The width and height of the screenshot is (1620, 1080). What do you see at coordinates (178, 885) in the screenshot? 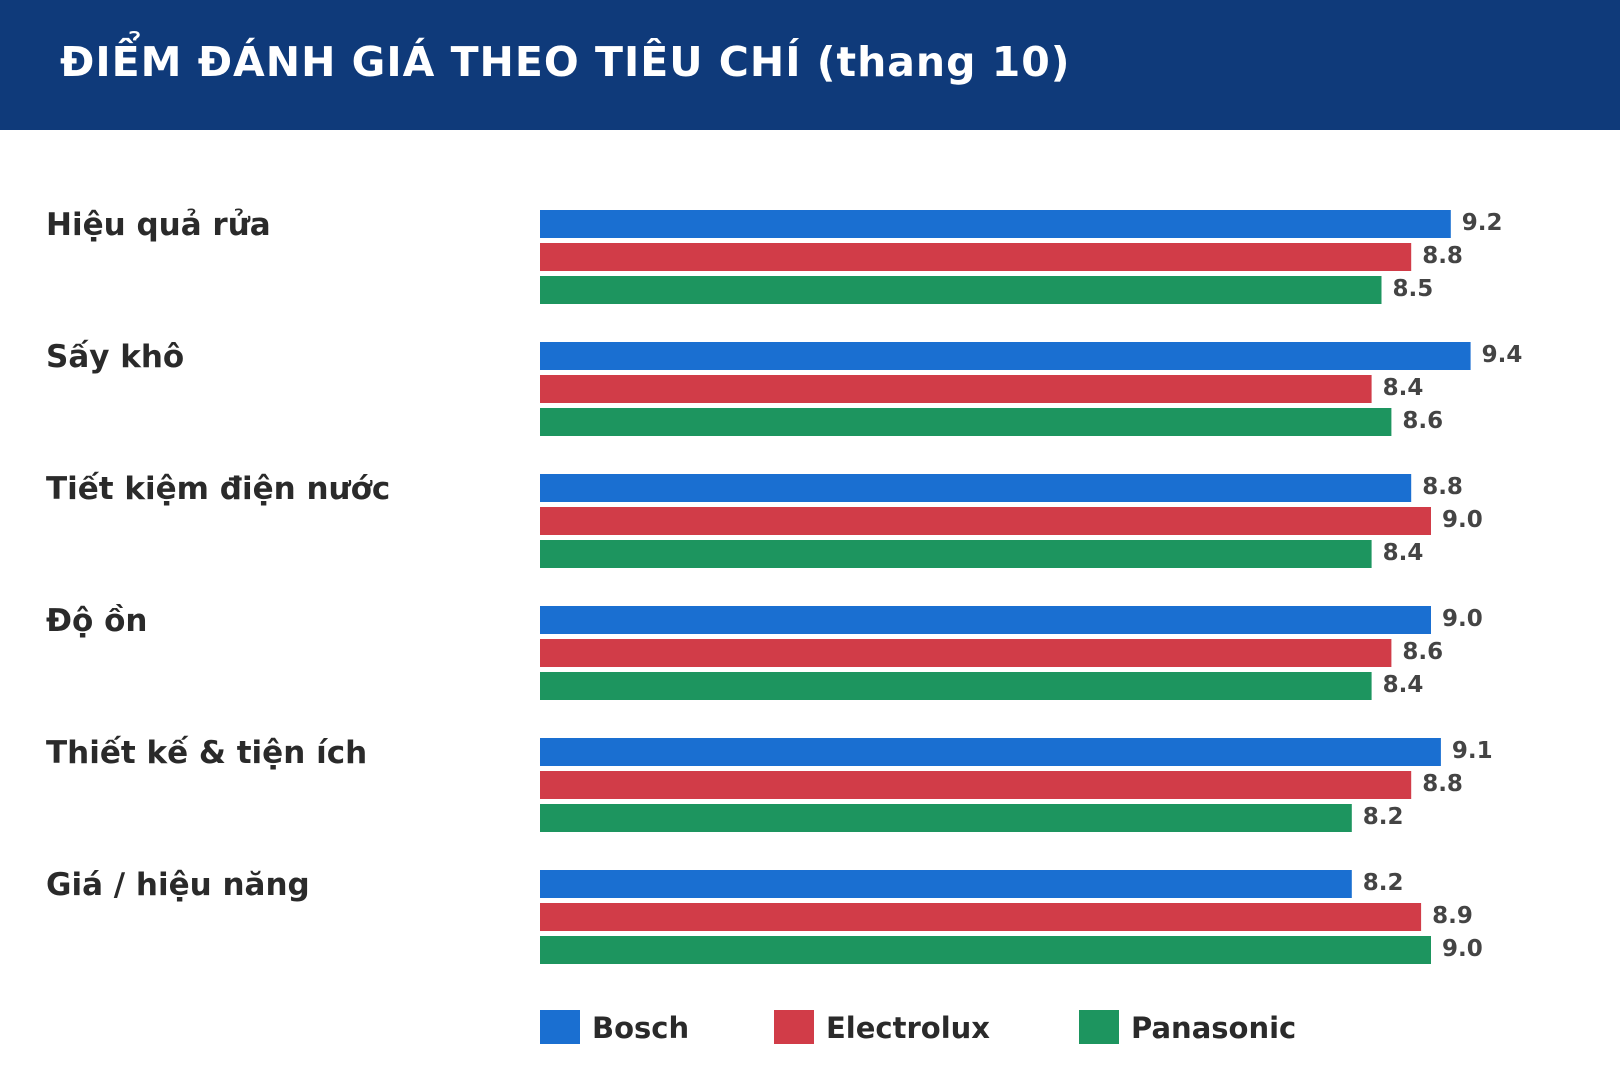
I see `category-label: Giá / hiệu năng` at bounding box center [178, 885].